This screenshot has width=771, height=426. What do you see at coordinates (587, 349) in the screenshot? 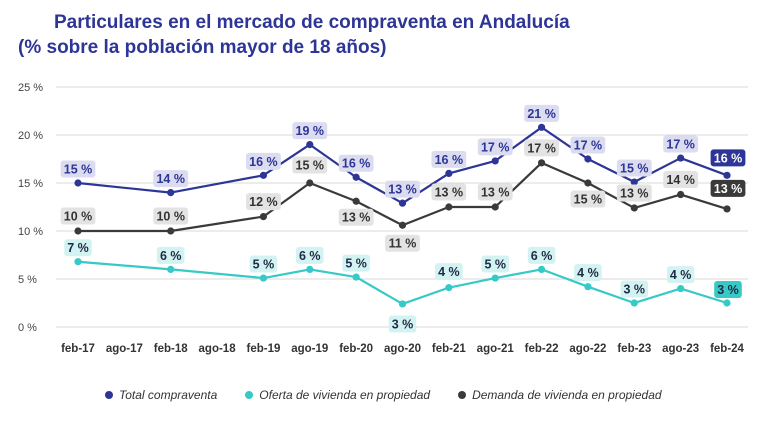
I see `x-tick-label: ago-22` at bounding box center [587, 349].